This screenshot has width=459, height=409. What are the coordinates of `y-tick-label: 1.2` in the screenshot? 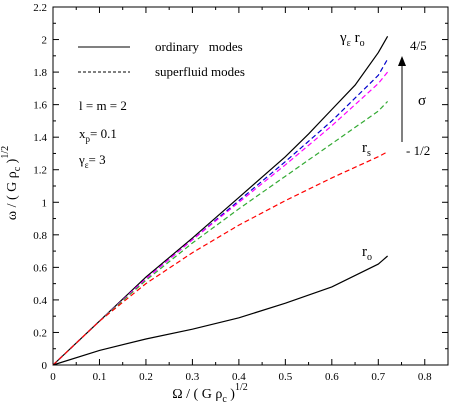 It's located at (40, 171).